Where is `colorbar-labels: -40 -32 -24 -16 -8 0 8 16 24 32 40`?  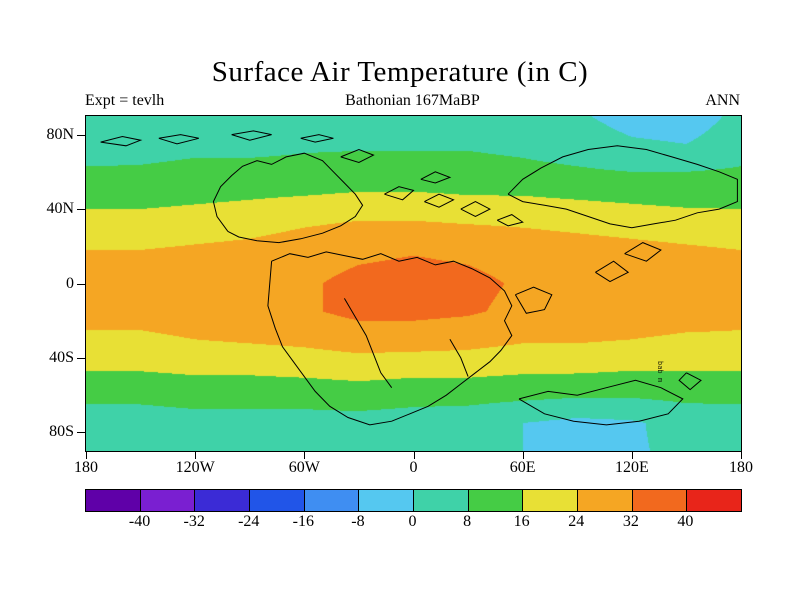 colorbar-labels: -40 -32 -24 -16 -8 0 8 16 24 32 40 is located at coordinates (412, 524).